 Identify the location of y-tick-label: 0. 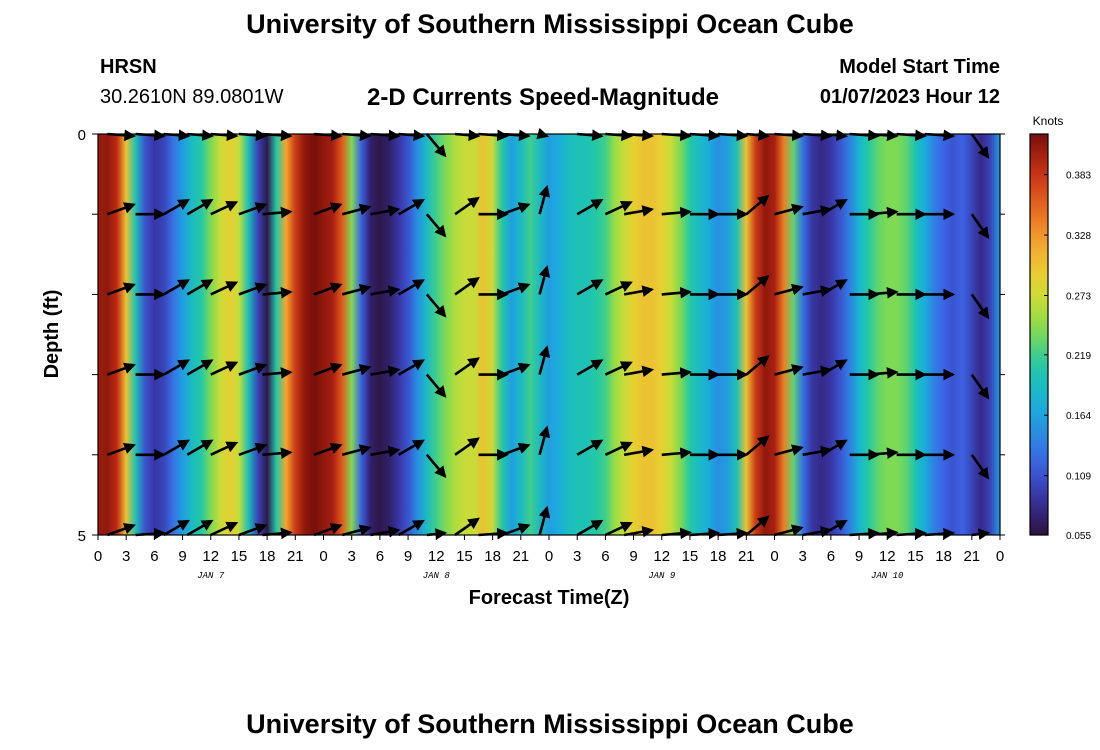
(82, 135).